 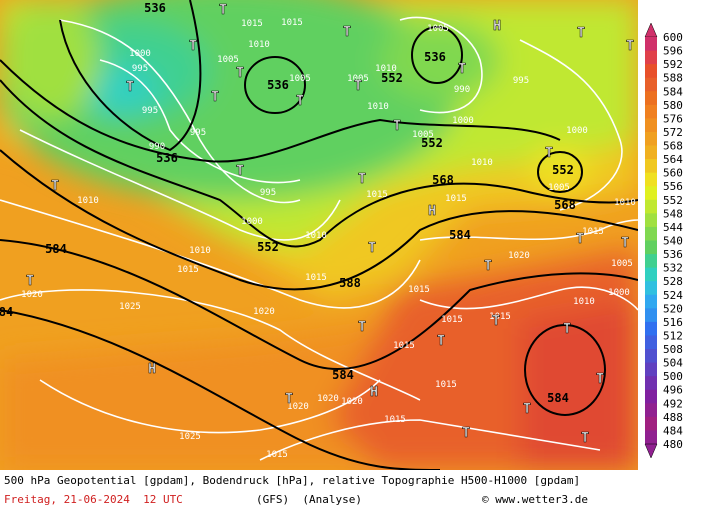 I want to click on footer-copyright: © www.wetter3.de, so click(x=535, y=499).